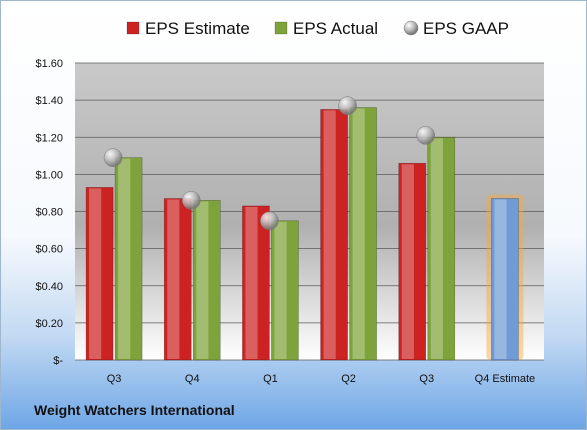 This screenshot has height=430, width=587. What do you see at coordinates (192, 379) in the screenshot?
I see `x-tick-label: Q4` at bounding box center [192, 379].